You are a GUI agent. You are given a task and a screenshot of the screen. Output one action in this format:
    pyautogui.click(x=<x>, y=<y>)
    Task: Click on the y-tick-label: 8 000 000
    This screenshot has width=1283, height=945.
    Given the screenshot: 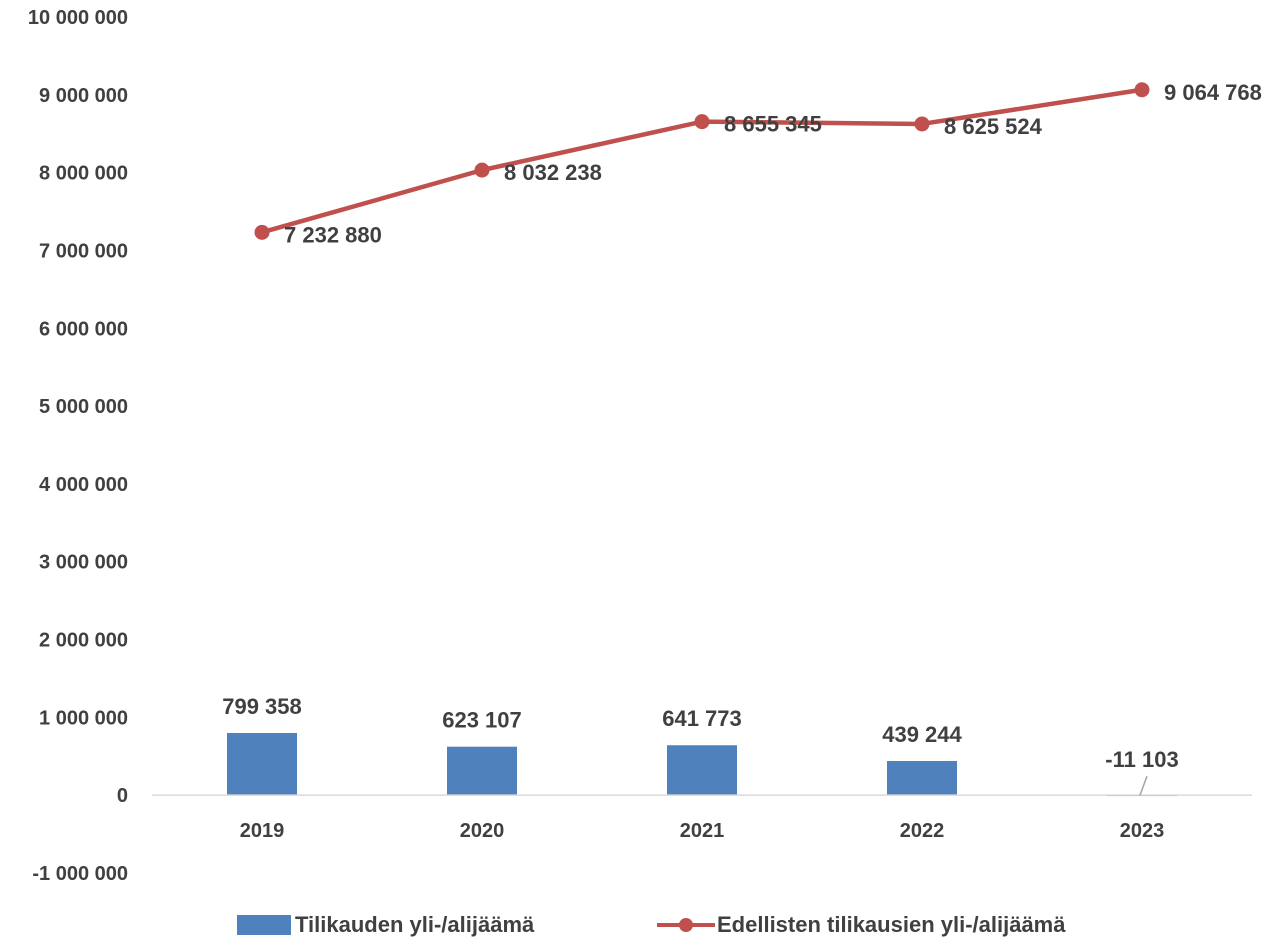 What is the action you would take?
    pyautogui.click(x=83, y=174)
    